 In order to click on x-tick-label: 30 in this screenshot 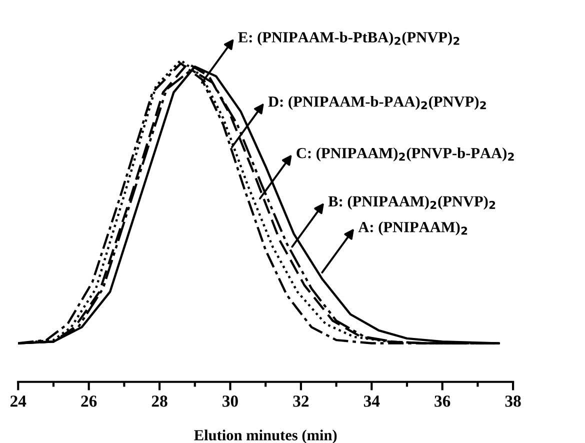, I will do `click(230, 401)`.